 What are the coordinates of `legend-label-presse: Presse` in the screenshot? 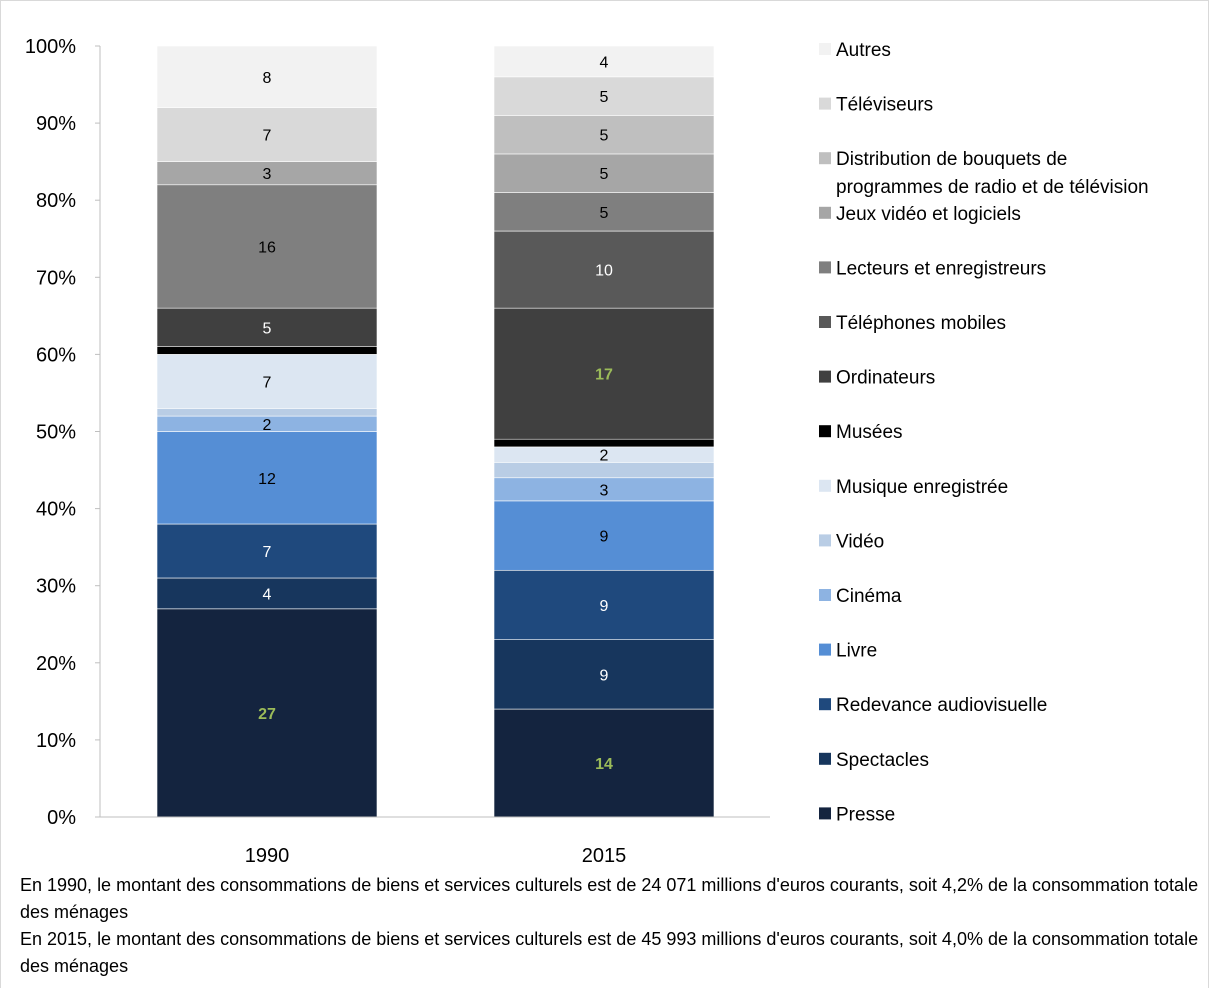 It's located at (865, 814).